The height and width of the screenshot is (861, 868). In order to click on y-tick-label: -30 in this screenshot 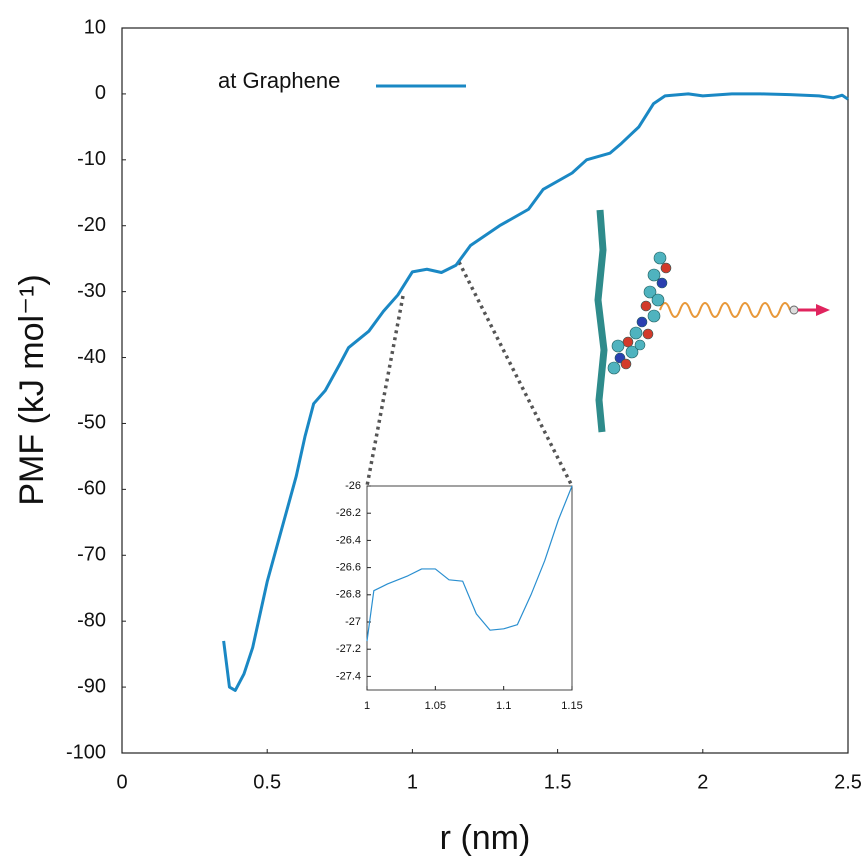, I will do `click(91, 291)`.